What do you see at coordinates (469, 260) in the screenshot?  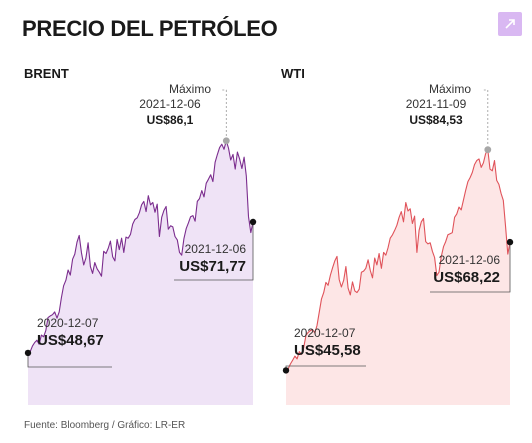 I see `wti-end-date: 2021-12-06` at bounding box center [469, 260].